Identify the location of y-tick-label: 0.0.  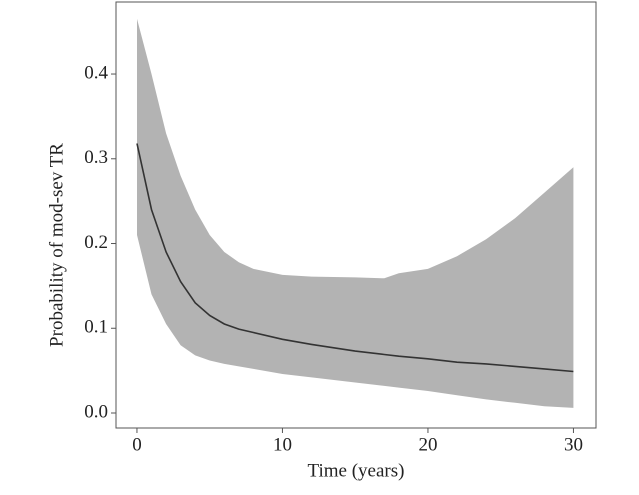
(96, 411).